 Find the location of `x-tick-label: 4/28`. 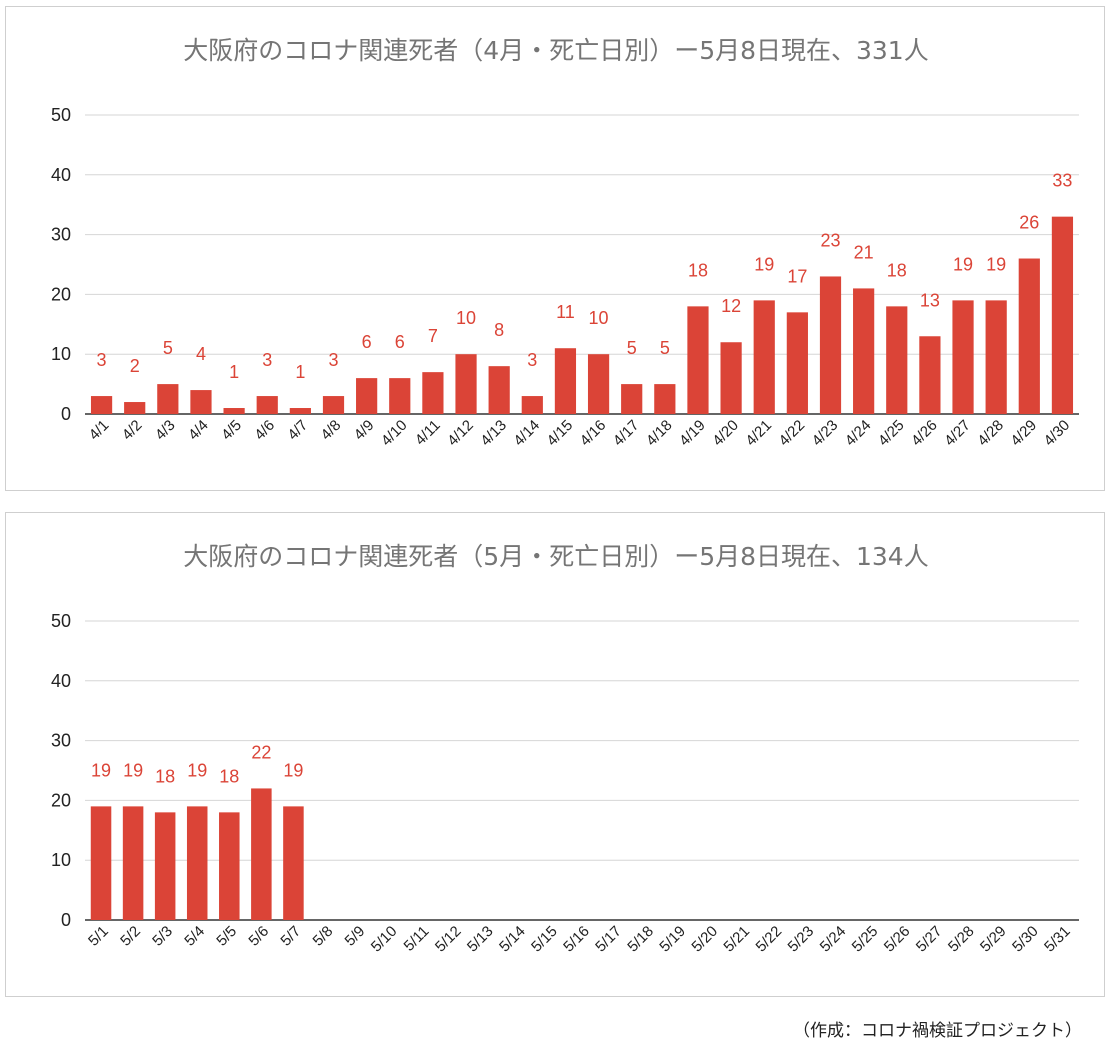

x-tick-label: 4/28 is located at coordinates (990, 433).